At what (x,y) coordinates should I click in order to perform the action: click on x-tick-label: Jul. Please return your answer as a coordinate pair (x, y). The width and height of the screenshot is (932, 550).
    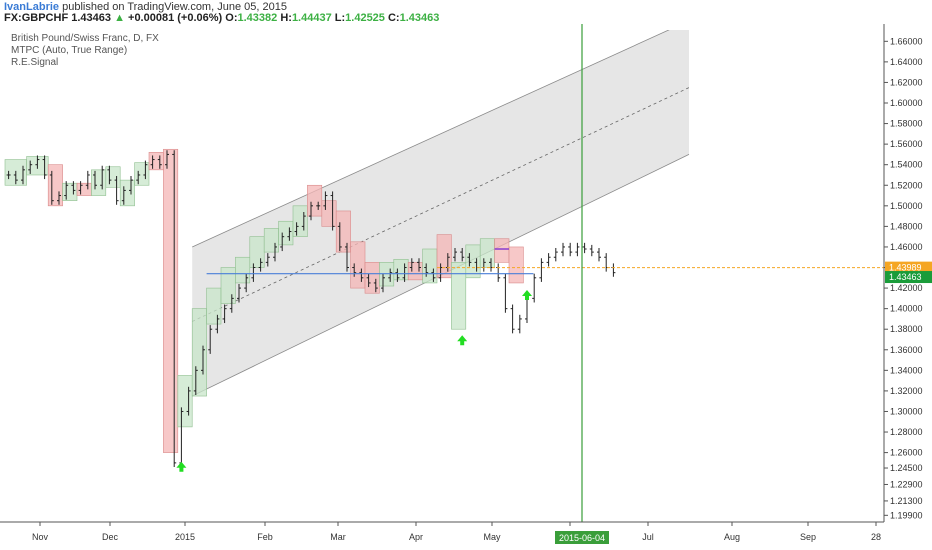
    Looking at the image, I should click on (648, 537).